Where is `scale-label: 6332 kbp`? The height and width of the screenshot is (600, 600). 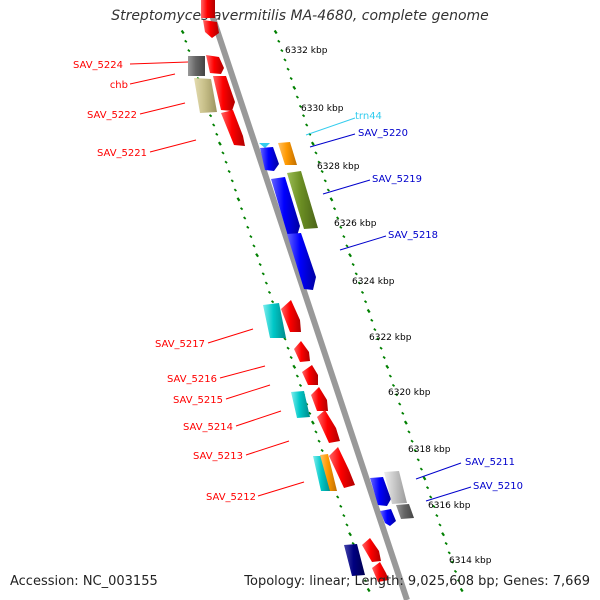
scale-label: 6332 kbp is located at coordinates (306, 51).